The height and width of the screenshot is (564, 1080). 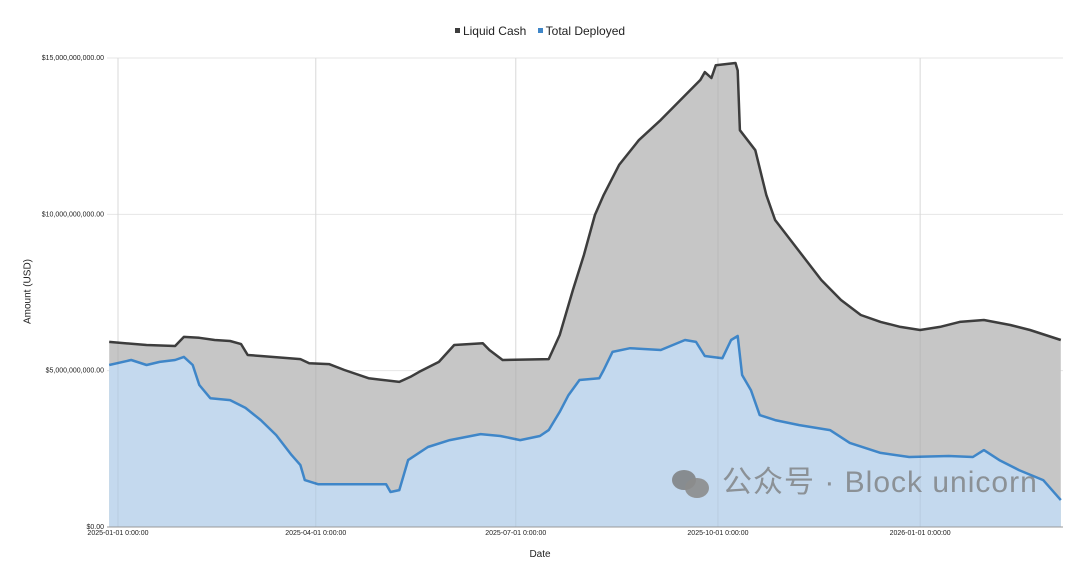 I want to click on legend-item-total-deployed: Total Deployed, so click(x=581, y=31).